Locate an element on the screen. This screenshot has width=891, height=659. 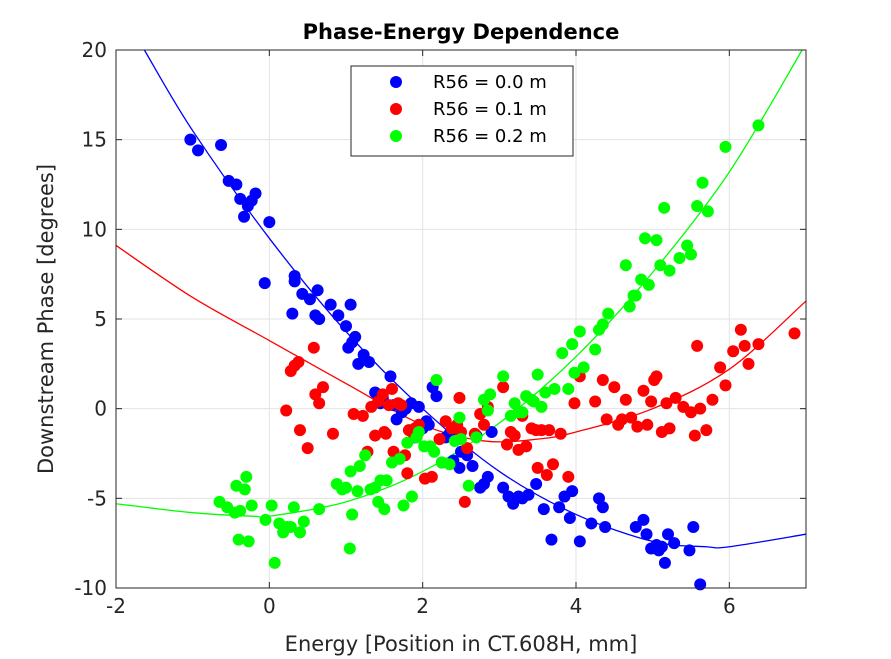
y-tick-label: 0 is located at coordinates (100, 409).